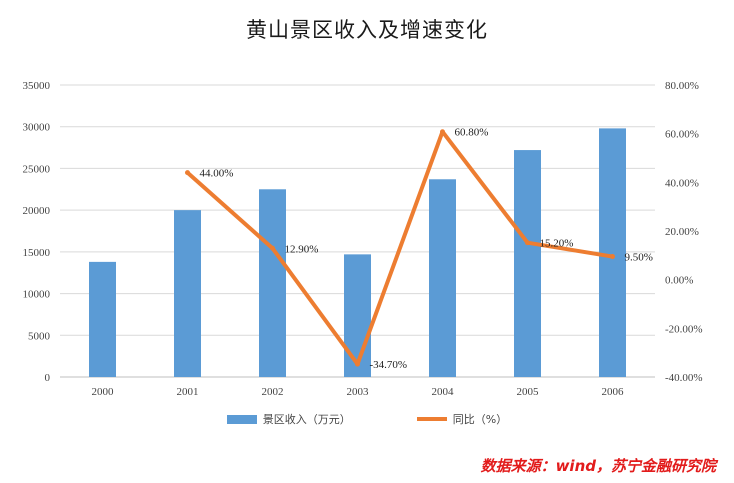  Describe the element at coordinates (682, 135) in the screenshot. I see `right-tick-label: 60.00%` at that location.